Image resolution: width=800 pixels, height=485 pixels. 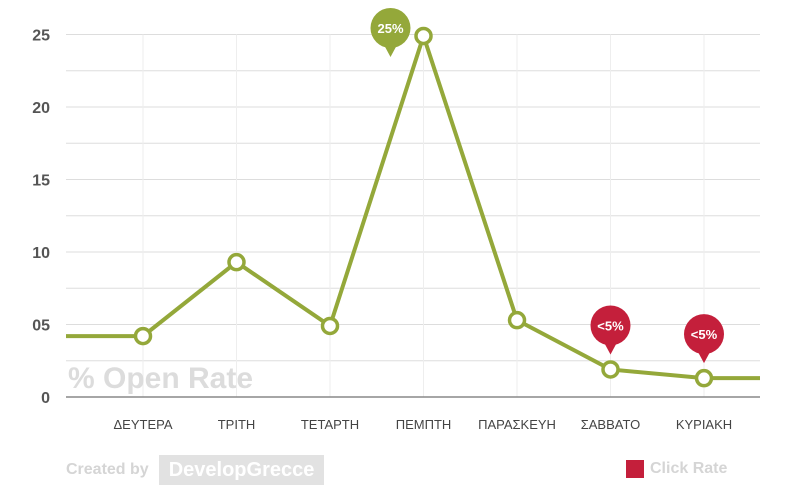 What do you see at coordinates (330, 424) in the screenshot?
I see `x-tick-label: ΤΕΤΑΡΤΗ` at bounding box center [330, 424].